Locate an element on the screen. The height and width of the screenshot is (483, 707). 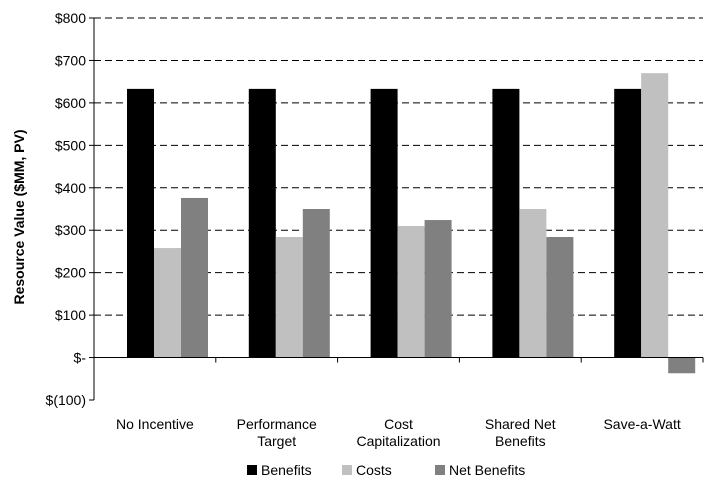
legend: Benefits Costs Net Benefits is located at coordinates (386, 470).